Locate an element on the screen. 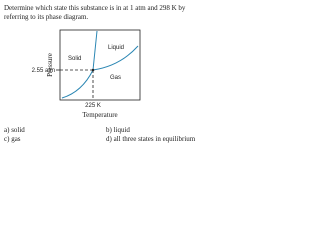 The height and width of the screenshot is (240, 320). option: a) solid is located at coordinates (14, 130).